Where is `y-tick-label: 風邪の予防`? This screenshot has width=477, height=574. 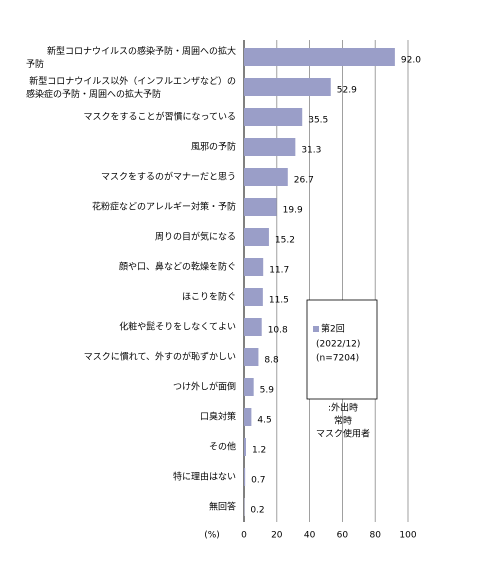
y-tick-label: 風邪の予防 is located at coordinates (213, 147).